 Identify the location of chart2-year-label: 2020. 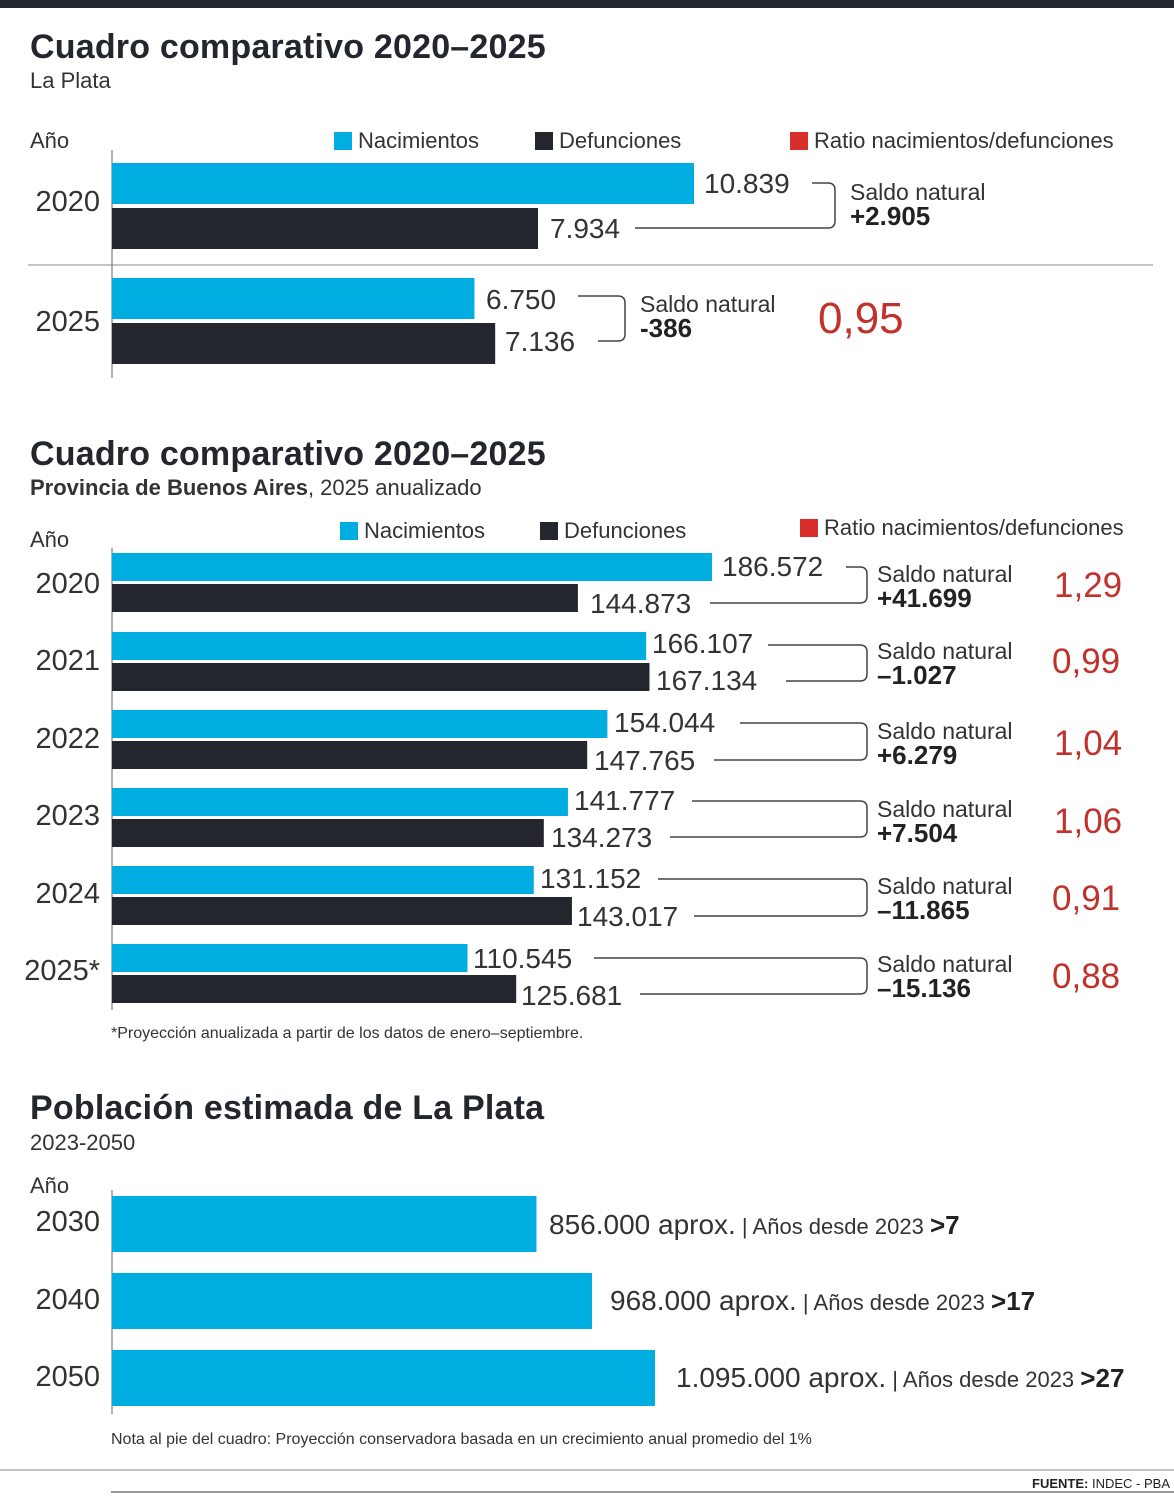
(67, 584).